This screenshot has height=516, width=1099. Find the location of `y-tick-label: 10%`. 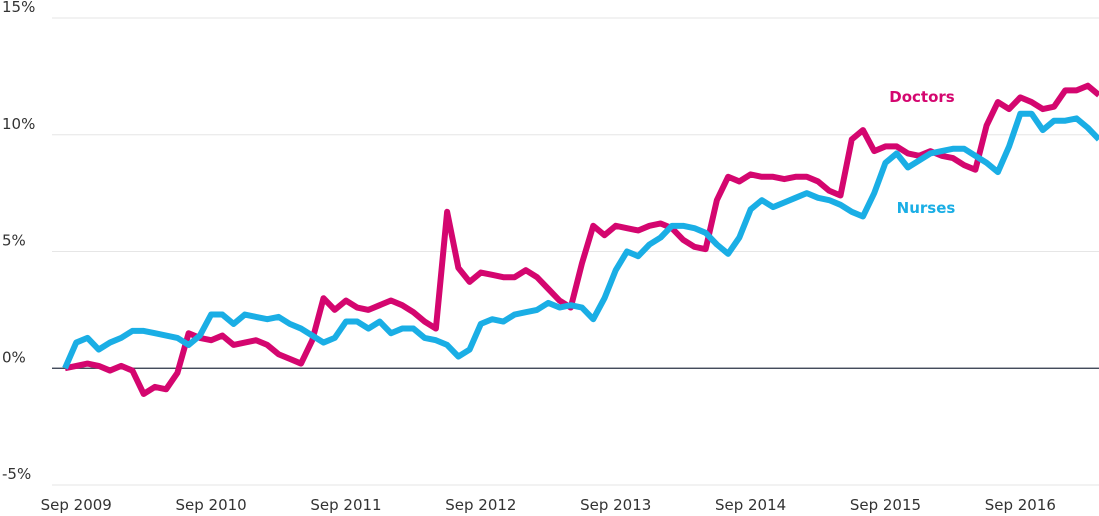

y-tick-label: 10% is located at coordinates (18, 124).